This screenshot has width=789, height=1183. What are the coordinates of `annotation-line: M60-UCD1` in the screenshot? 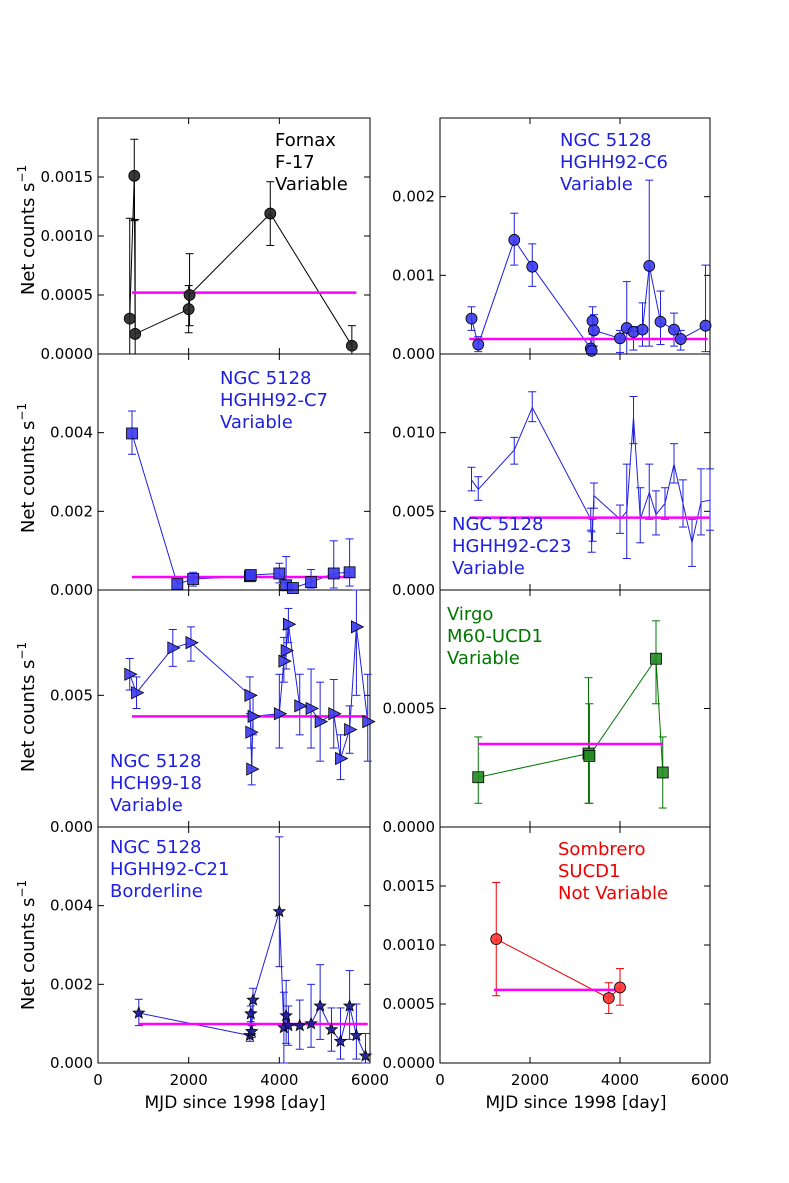 It's located at (495, 636).